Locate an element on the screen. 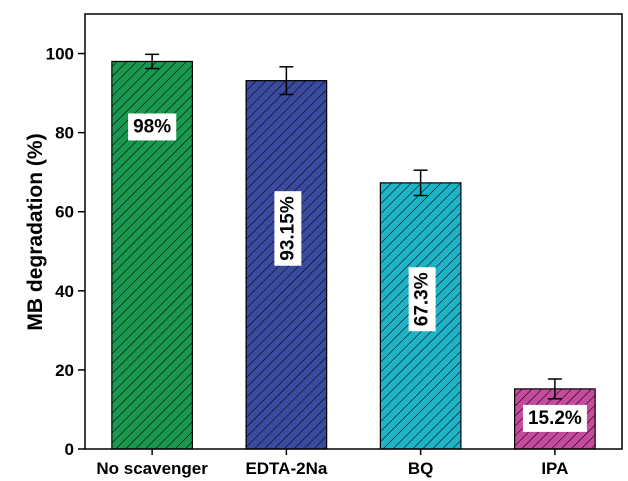 Image resolution: width=628 pixels, height=481 pixels. x-axis: No scavenger EDTA-2Na BQ IPA is located at coordinates (332, 463).